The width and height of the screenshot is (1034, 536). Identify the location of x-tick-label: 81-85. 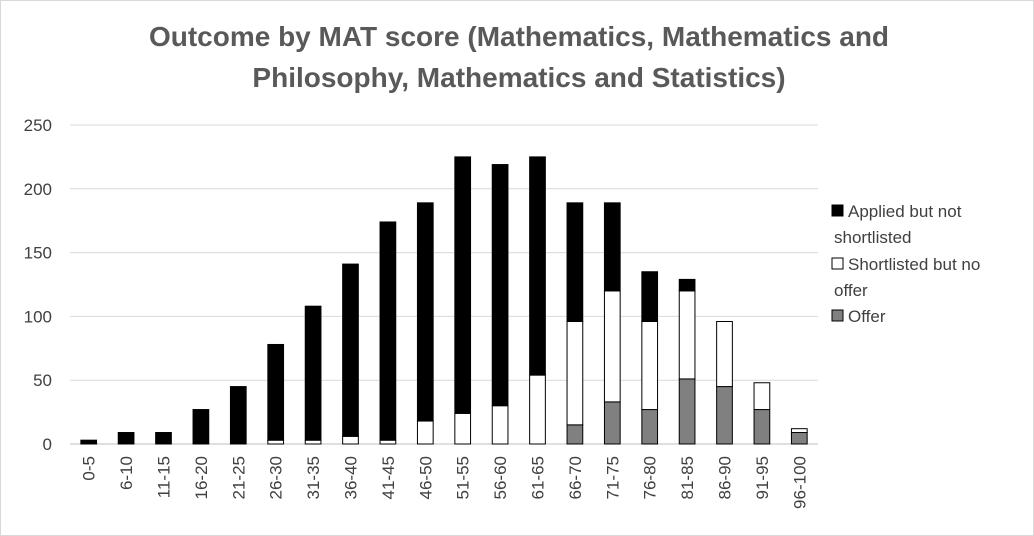
(687, 477).